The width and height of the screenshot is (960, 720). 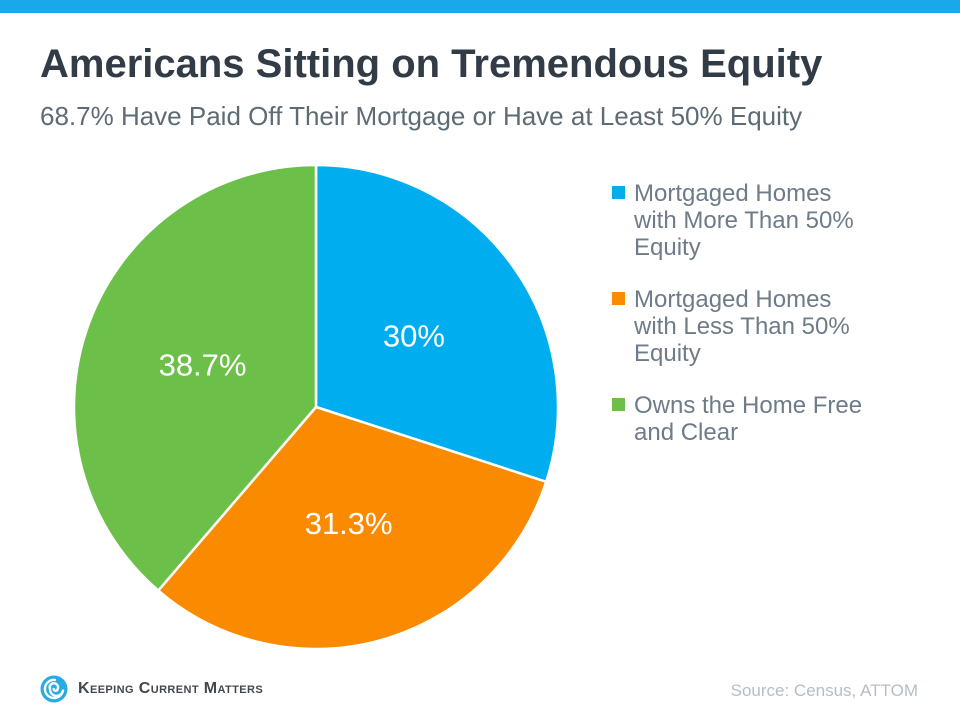 What do you see at coordinates (171, 688) in the screenshot?
I see `brand-name: Keeping Current Matters` at bounding box center [171, 688].